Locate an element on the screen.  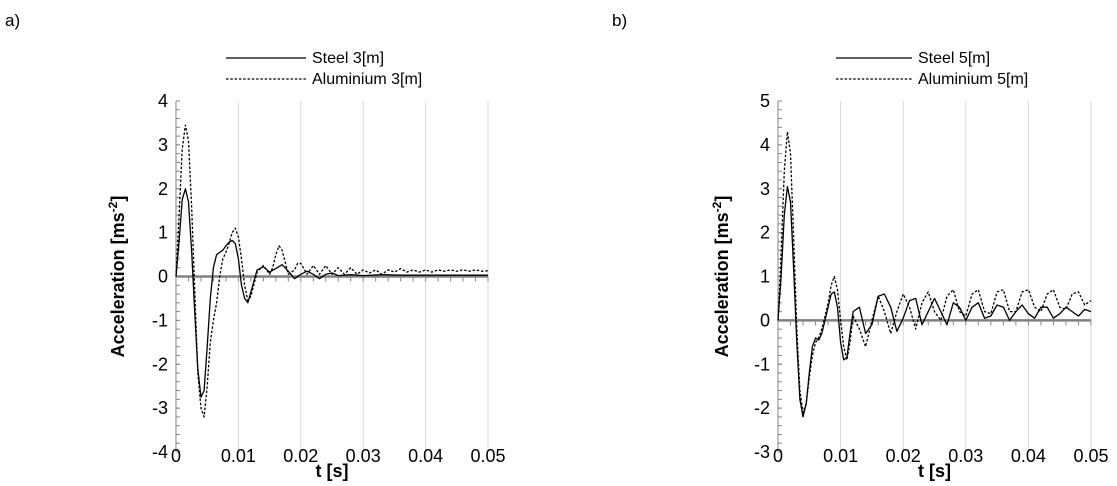
y-tick-label: -4 is located at coordinates (160, 452).